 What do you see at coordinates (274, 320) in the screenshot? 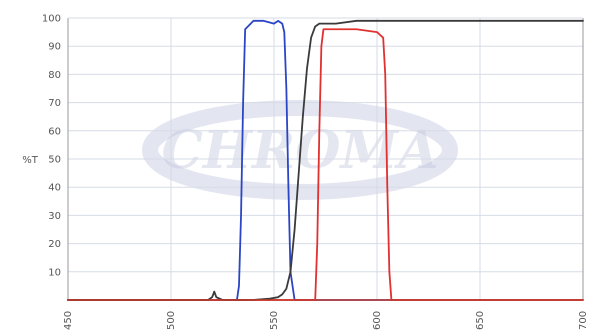
I see `x-tick-label: 550` at bounding box center [274, 320].